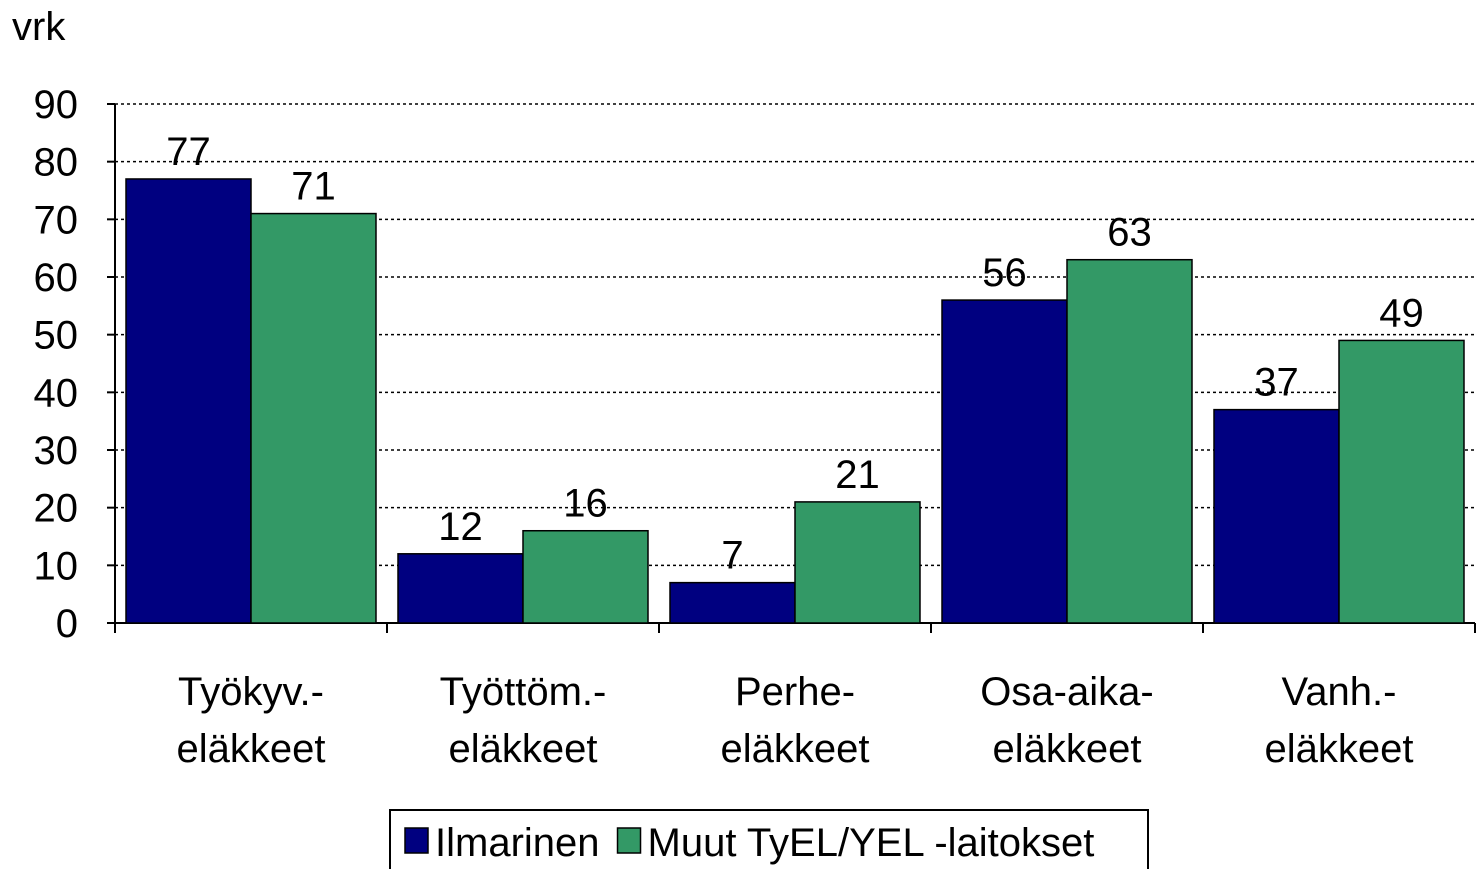  Describe the element at coordinates (1004, 273) in the screenshot. I see `value-label: 56` at that location.